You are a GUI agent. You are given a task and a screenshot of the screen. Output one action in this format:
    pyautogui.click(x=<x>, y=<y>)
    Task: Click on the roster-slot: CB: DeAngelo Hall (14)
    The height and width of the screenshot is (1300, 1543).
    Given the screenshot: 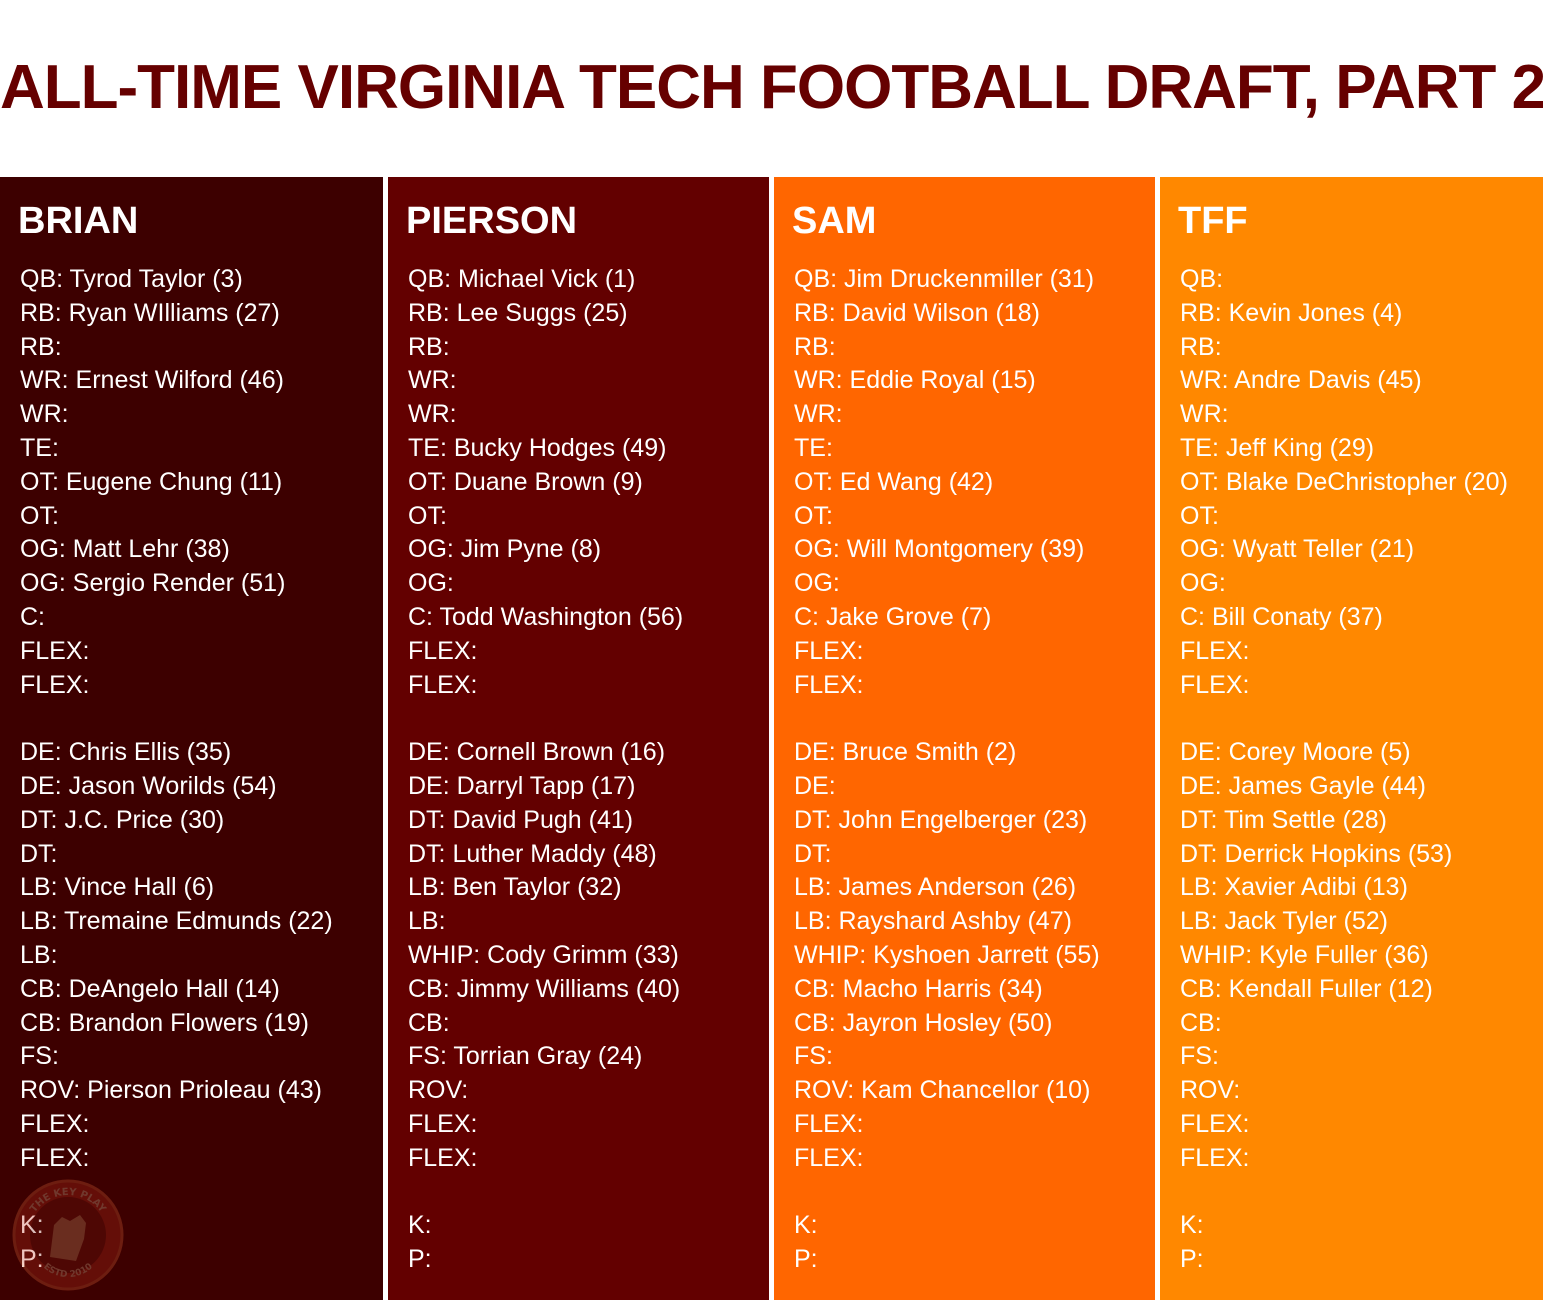 What is the action you would take?
    pyautogui.click(x=199, y=990)
    